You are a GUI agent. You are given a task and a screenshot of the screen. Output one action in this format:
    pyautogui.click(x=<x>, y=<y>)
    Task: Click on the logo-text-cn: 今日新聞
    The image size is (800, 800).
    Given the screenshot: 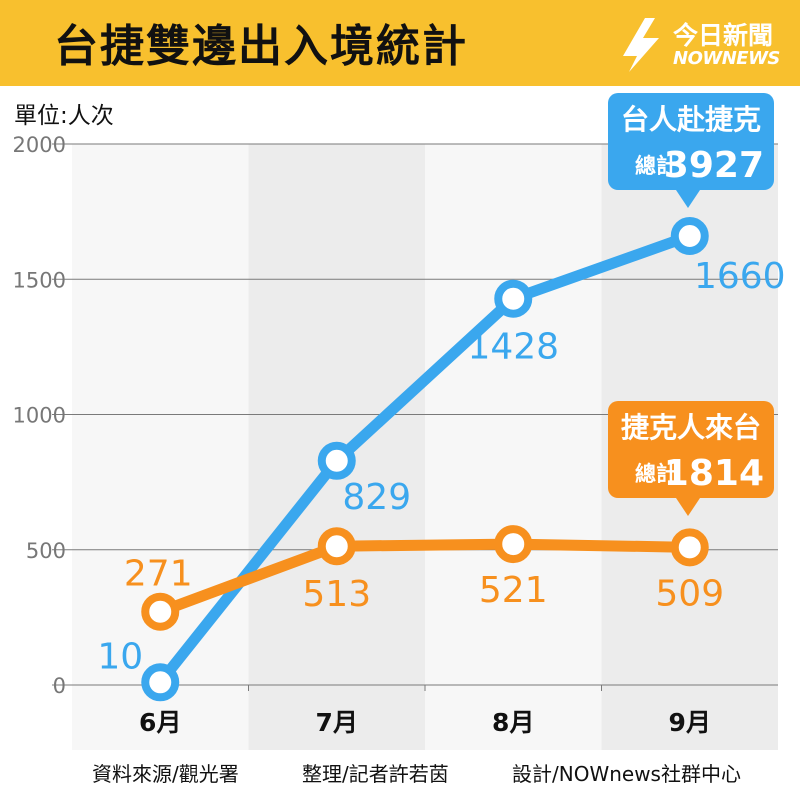 What is the action you would take?
    pyautogui.click(x=723, y=35)
    